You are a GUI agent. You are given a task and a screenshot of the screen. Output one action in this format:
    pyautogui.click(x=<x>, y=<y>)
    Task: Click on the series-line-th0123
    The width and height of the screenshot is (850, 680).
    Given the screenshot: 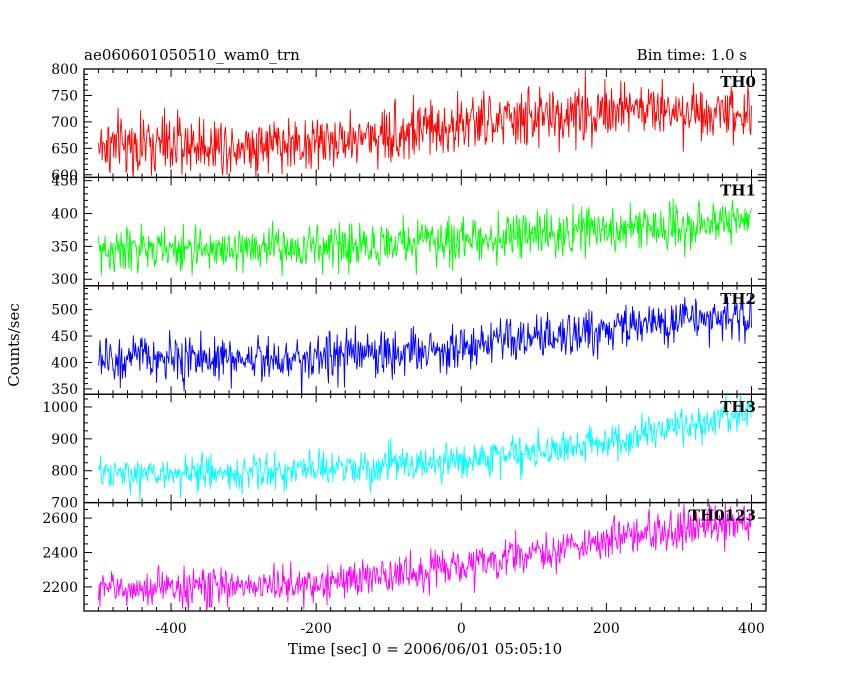 What is the action you would take?
    pyautogui.click(x=425, y=557)
    